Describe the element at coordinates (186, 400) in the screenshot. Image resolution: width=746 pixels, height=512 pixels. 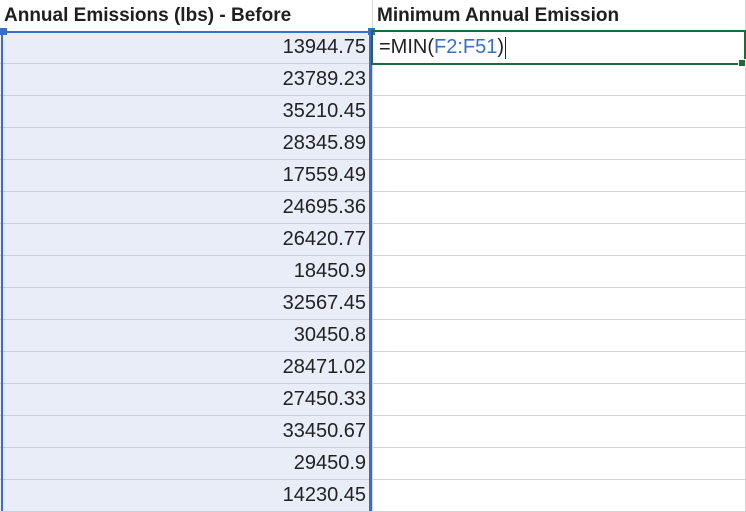
I see `data-cell-f: 27450.33` at that location.